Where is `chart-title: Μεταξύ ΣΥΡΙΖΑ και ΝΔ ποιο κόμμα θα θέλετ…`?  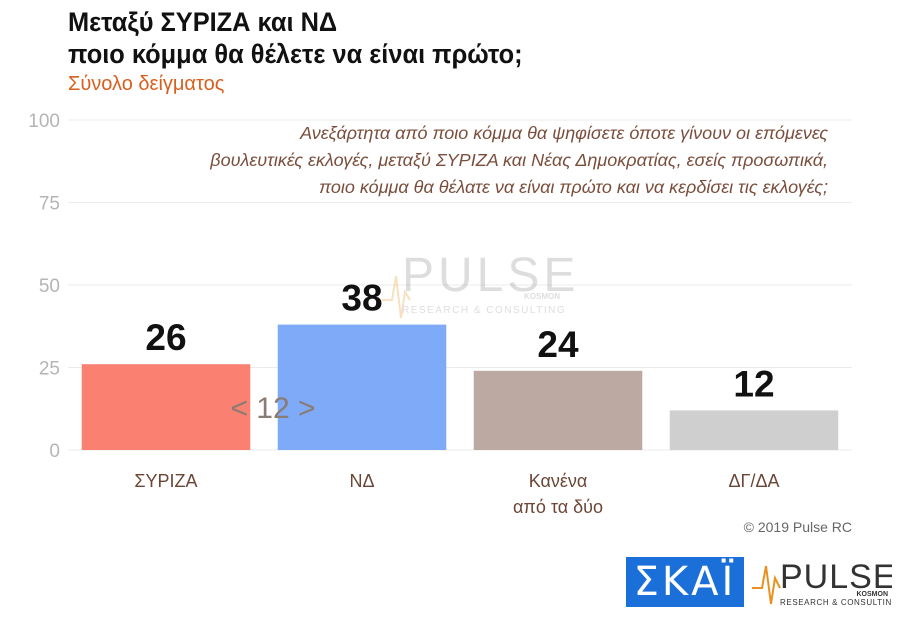
chart-title: Μεταξύ ΣΥΡΙΖΑ και ΝΔ ποιο κόμμα θα θέλετ… is located at coordinates (406, 38).